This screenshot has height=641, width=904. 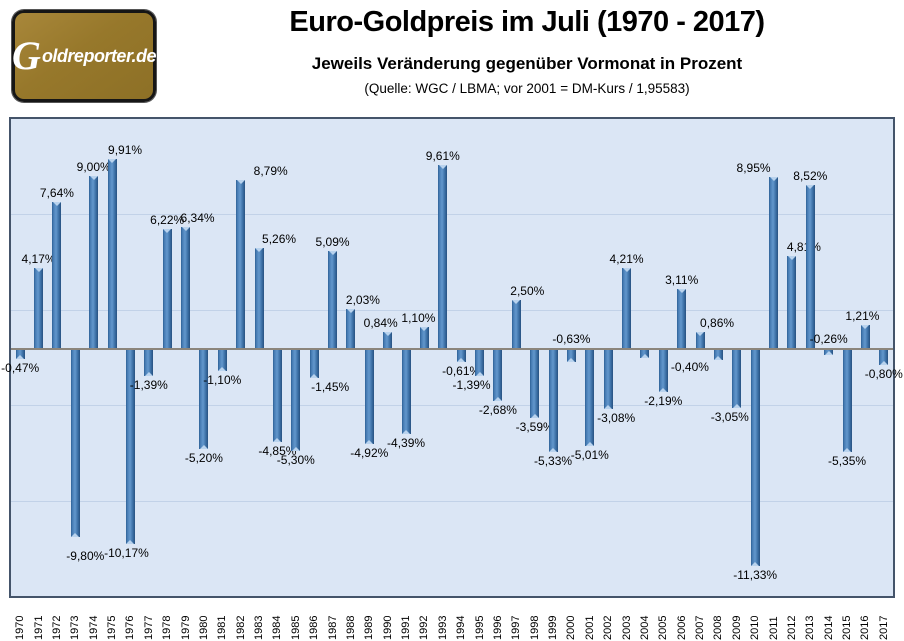 What do you see at coordinates (240, 627) in the screenshot?
I see `x-axis-label-1982: 1982` at bounding box center [240, 627].